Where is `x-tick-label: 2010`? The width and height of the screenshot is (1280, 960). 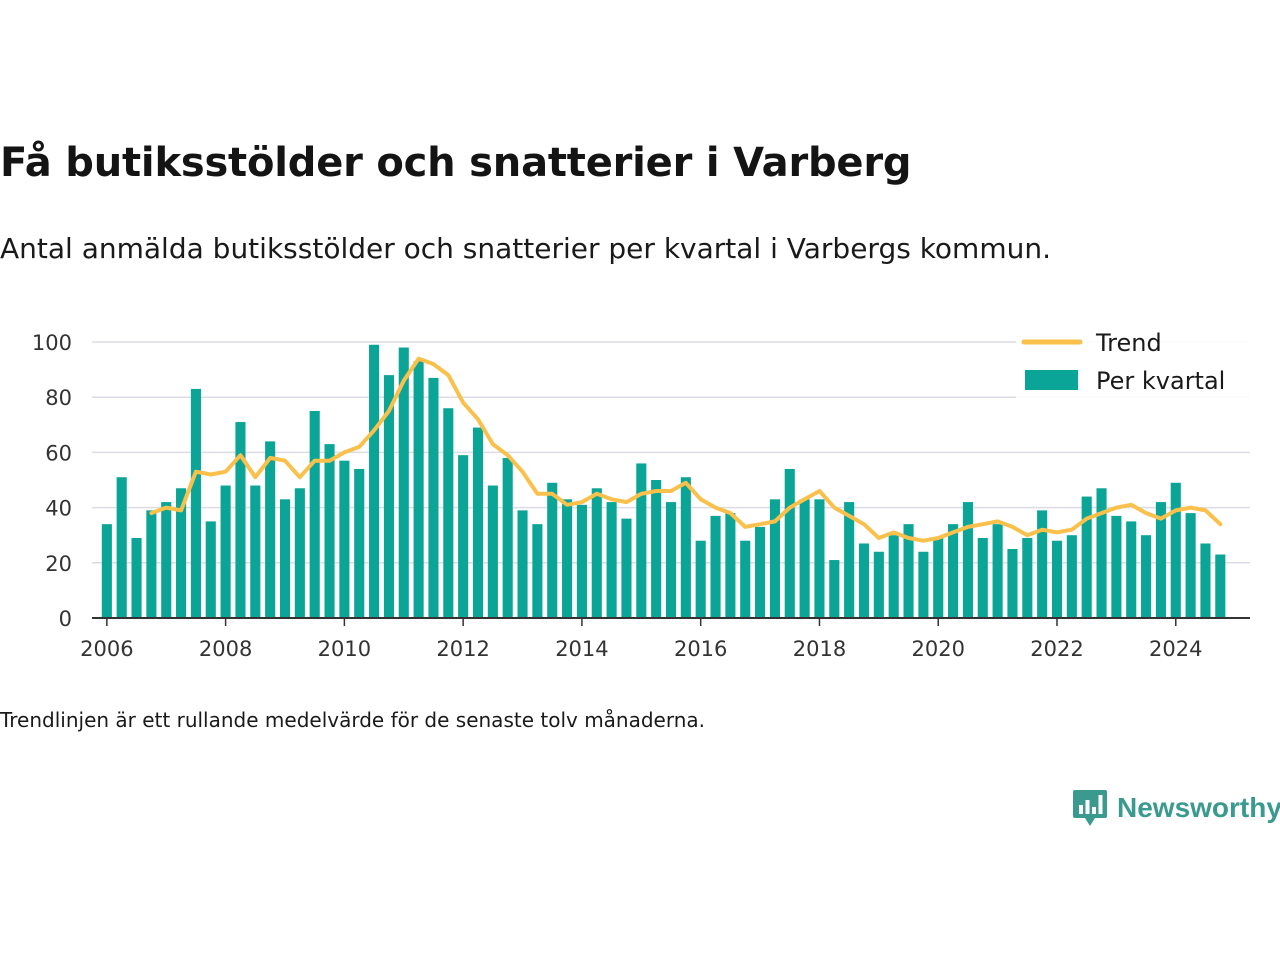
x-tick-label: 2010 is located at coordinates (344, 649).